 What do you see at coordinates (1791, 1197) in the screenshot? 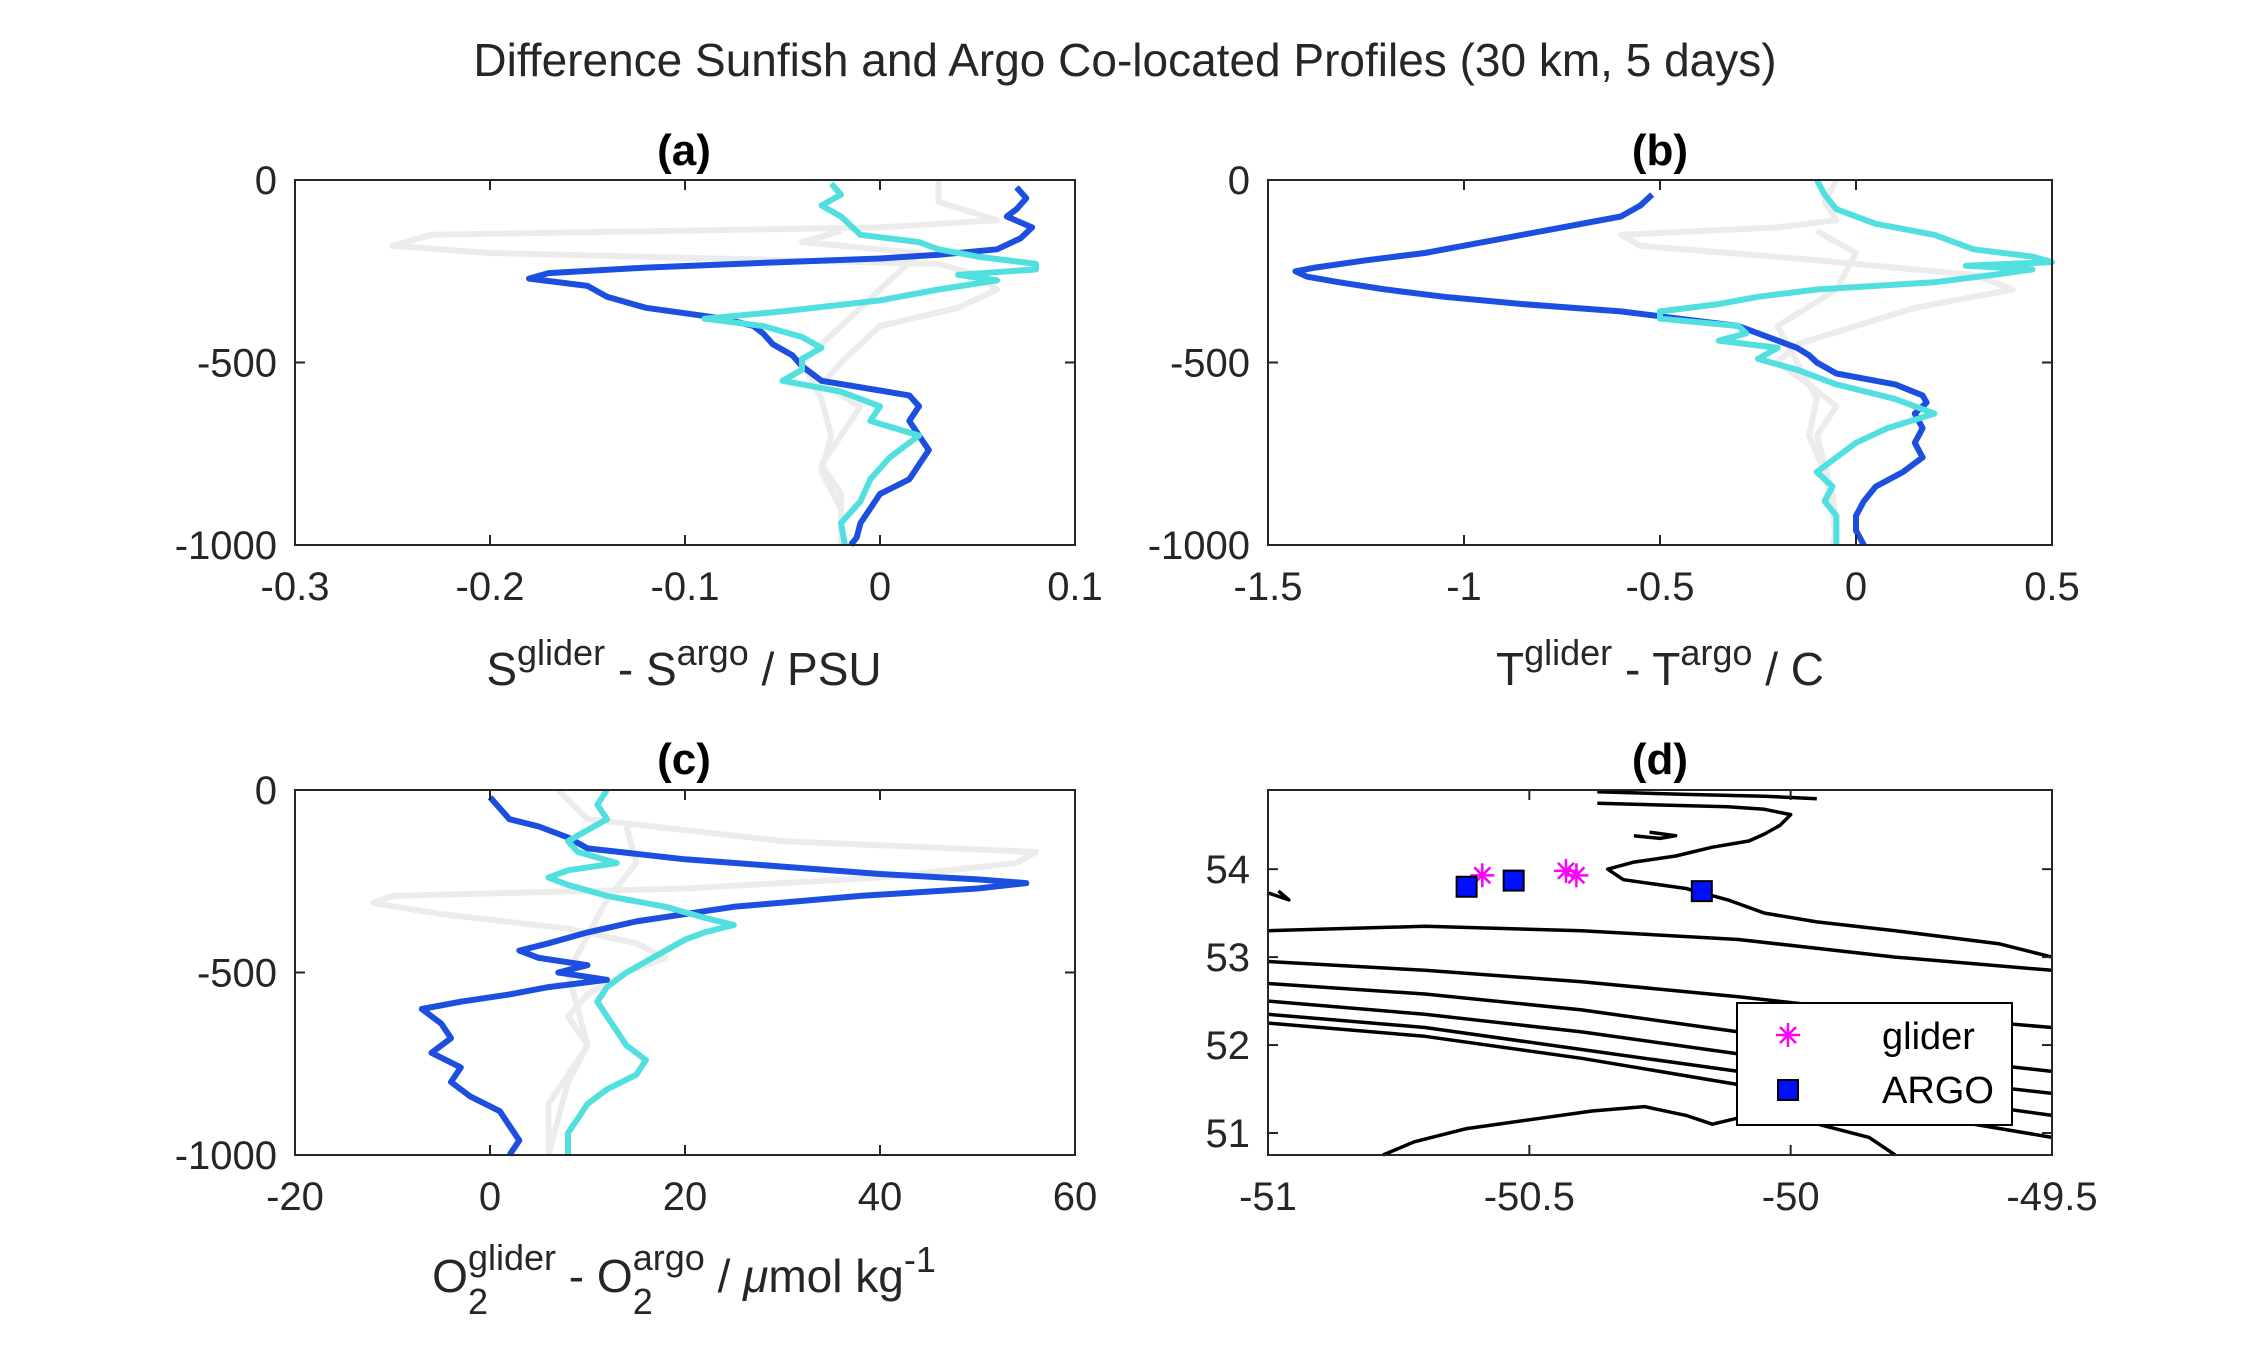
I see `x-tick-label: -50` at bounding box center [1791, 1197].